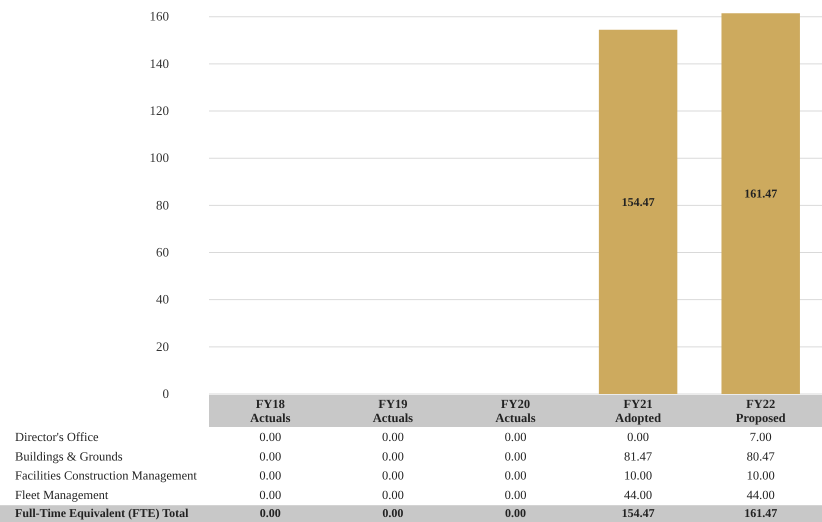 This screenshot has width=822, height=522. What do you see at coordinates (270, 411) in the screenshot?
I see `x-tick-label: FY18 Actuals` at bounding box center [270, 411].